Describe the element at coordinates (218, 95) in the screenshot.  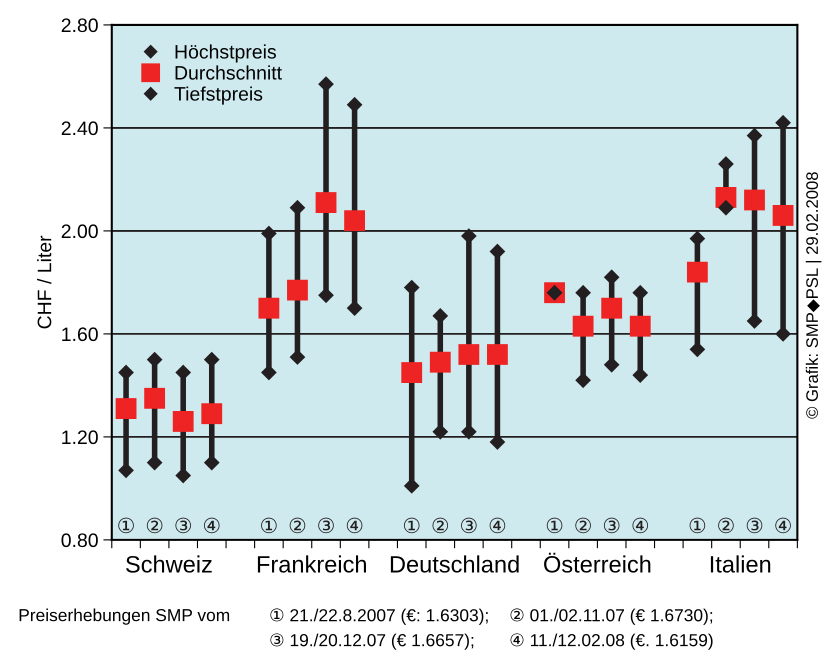
I see `legend-label: Tiefstpreis` at that location.